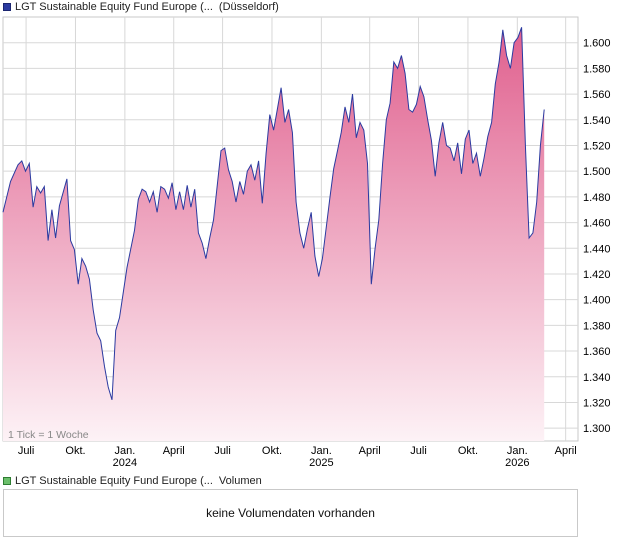  Describe the element at coordinates (597, 44) in the screenshot. I see `y-tick-label: 1.600` at that location.